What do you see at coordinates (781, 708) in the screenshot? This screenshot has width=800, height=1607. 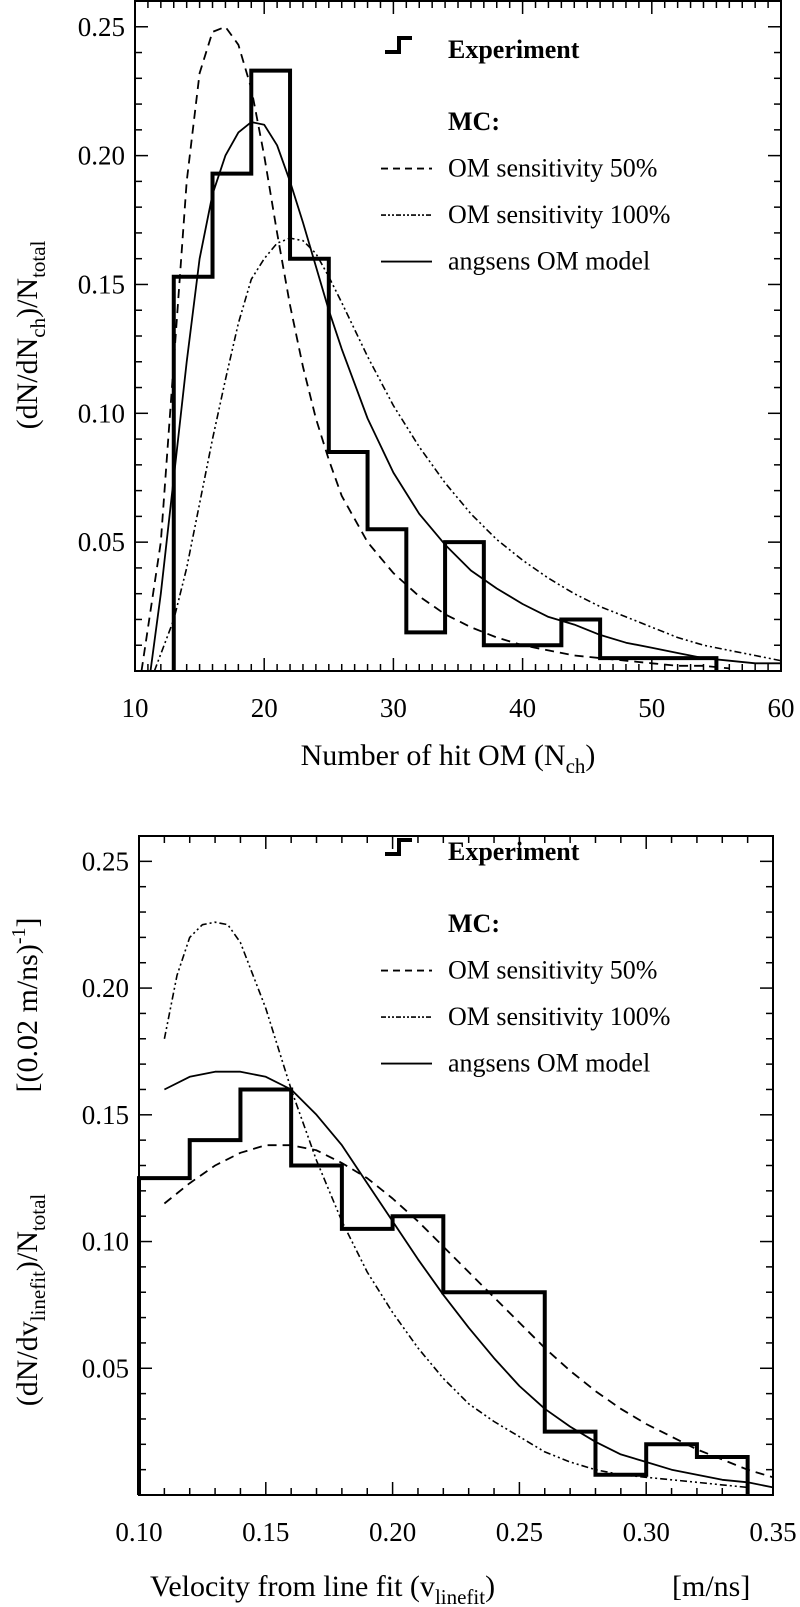 I see `x-tick-label: 60` at bounding box center [781, 708].